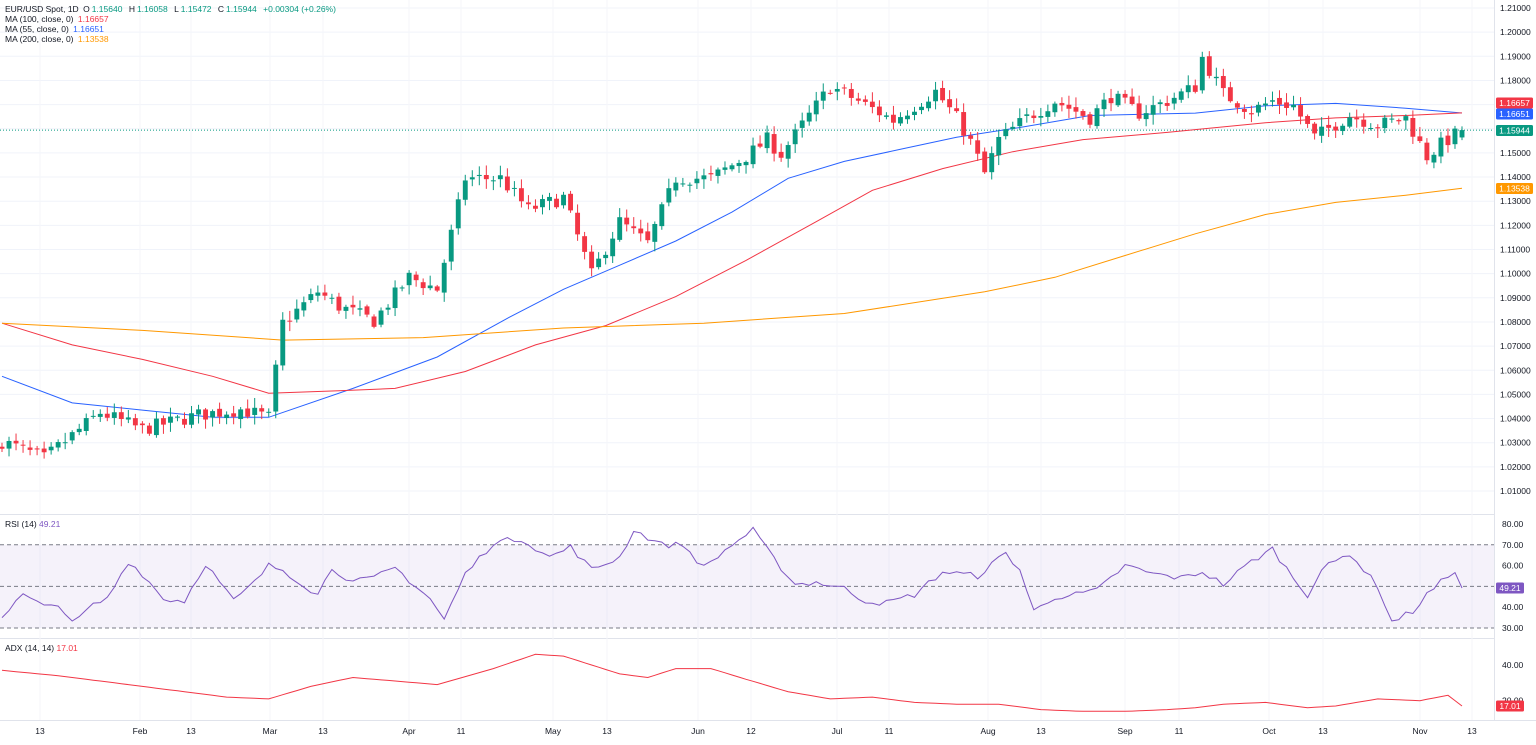 The width and height of the screenshot is (1536, 745). Describe the element at coordinates (732, 682) in the screenshot. I see `adx-line` at that location.